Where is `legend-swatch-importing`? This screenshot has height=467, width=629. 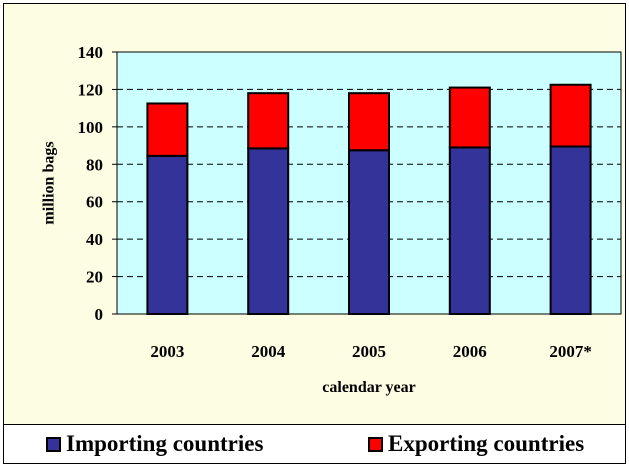
legend-swatch-importing is located at coordinates (53, 444).